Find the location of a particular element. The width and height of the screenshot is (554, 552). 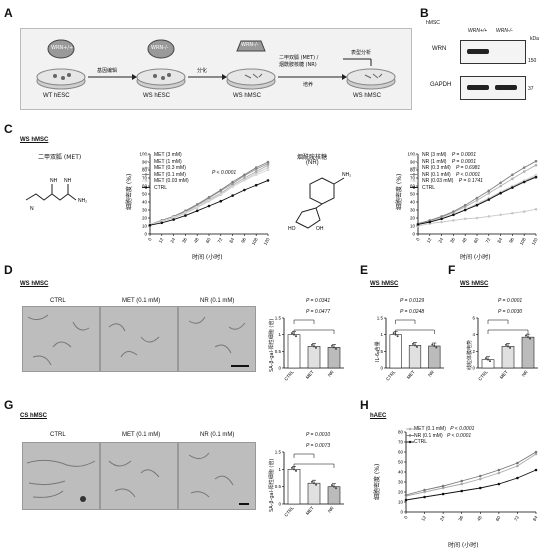

met-structure: N NH NH NH₂ is located at coordinates (56, 195).